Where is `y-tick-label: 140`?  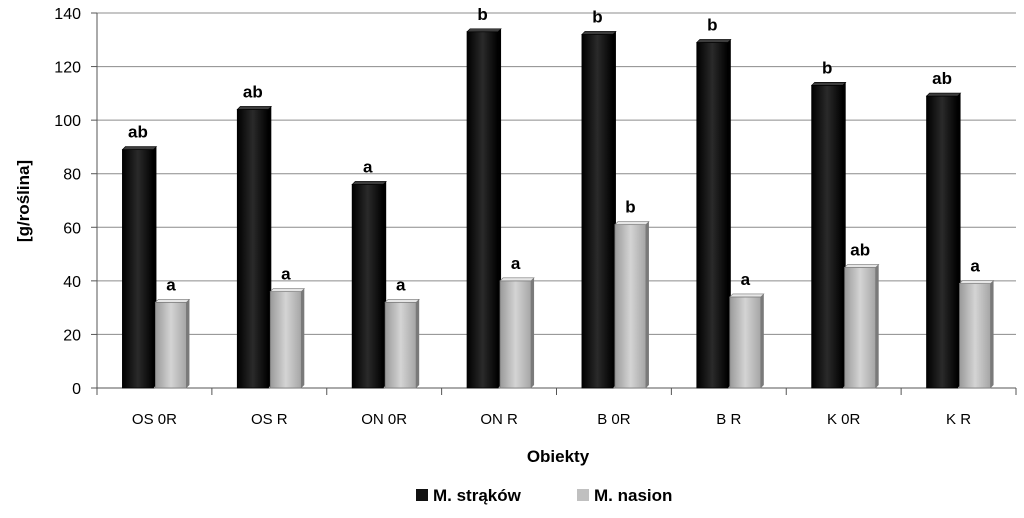
y-tick-label: 140 is located at coordinates (67, 14).